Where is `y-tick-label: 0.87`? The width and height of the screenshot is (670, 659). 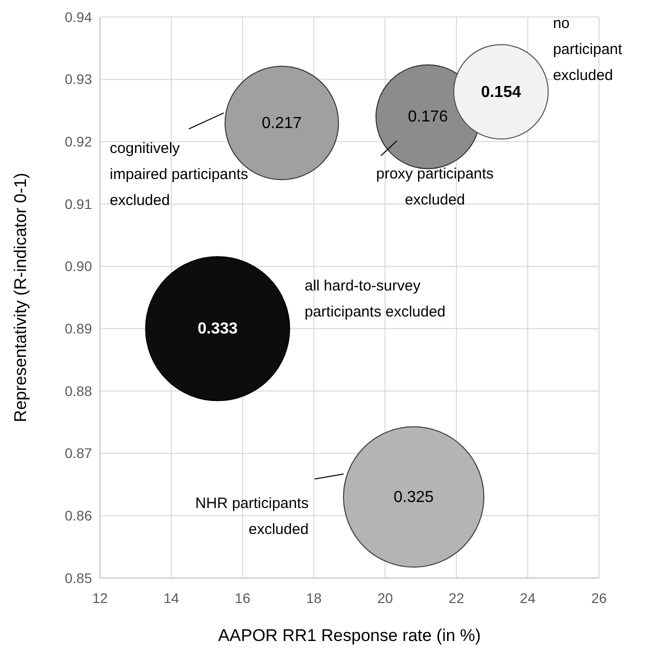
y-tick-label: 0.87 is located at coordinates (78, 453).